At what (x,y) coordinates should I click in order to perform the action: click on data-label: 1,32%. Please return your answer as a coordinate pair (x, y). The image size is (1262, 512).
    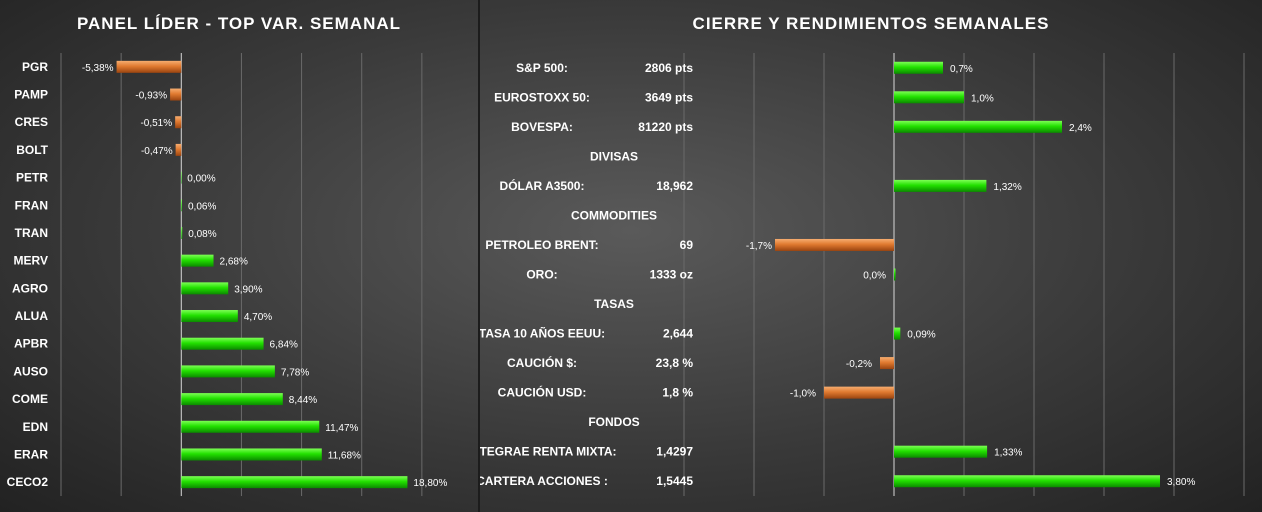
    Looking at the image, I should click on (1007, 187).